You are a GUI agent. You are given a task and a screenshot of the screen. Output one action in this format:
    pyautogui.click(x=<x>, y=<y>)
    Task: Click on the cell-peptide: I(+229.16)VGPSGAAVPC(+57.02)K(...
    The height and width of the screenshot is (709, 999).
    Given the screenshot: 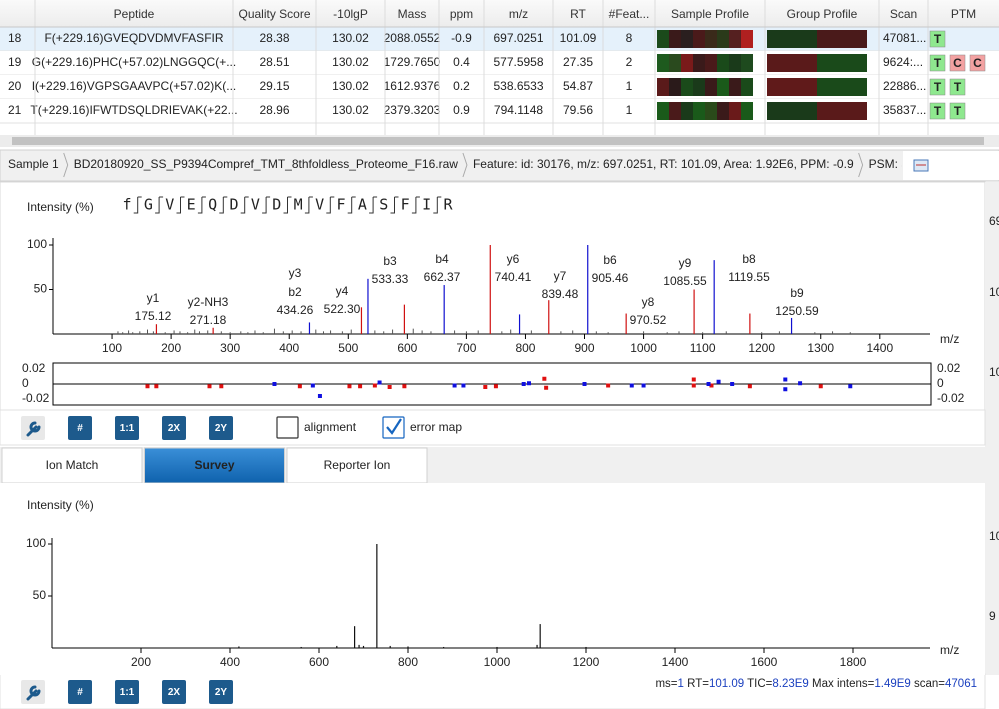 What is the action you would take?
    pyautogui.click(x=134, y=86)
    